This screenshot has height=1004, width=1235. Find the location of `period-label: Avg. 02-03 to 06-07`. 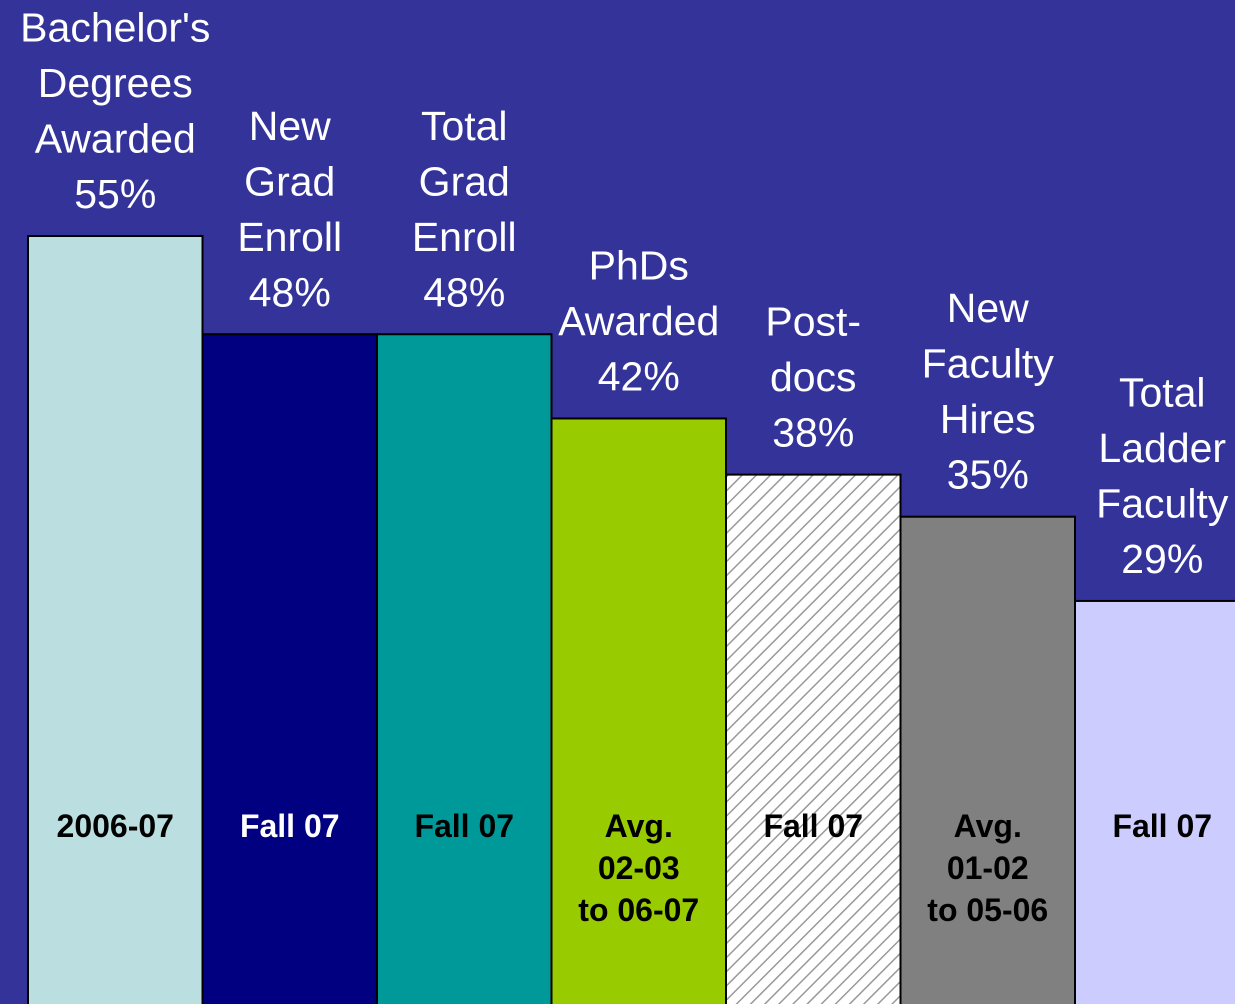

period-label: Avg. 02-03 to 06-07 is located at coordinates (638, 868).